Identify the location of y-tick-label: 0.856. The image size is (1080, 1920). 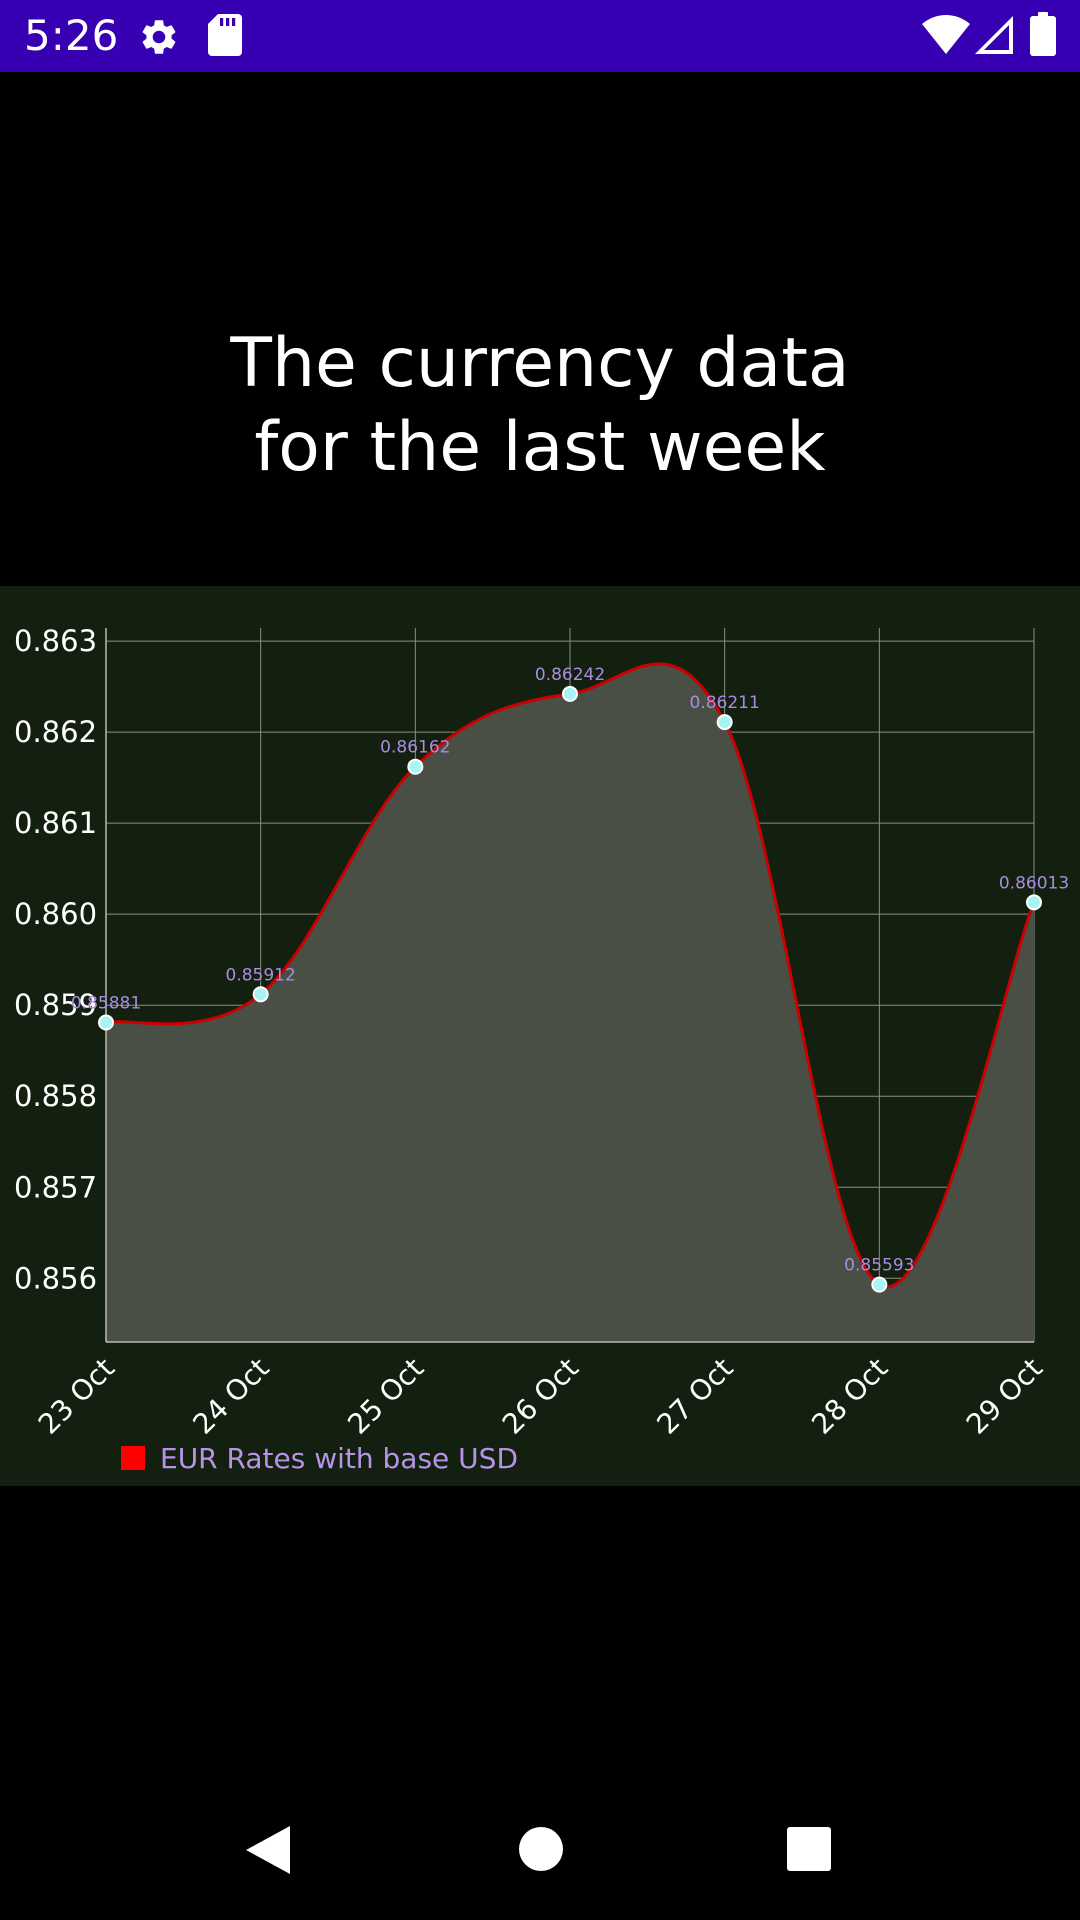
(55, 1278).